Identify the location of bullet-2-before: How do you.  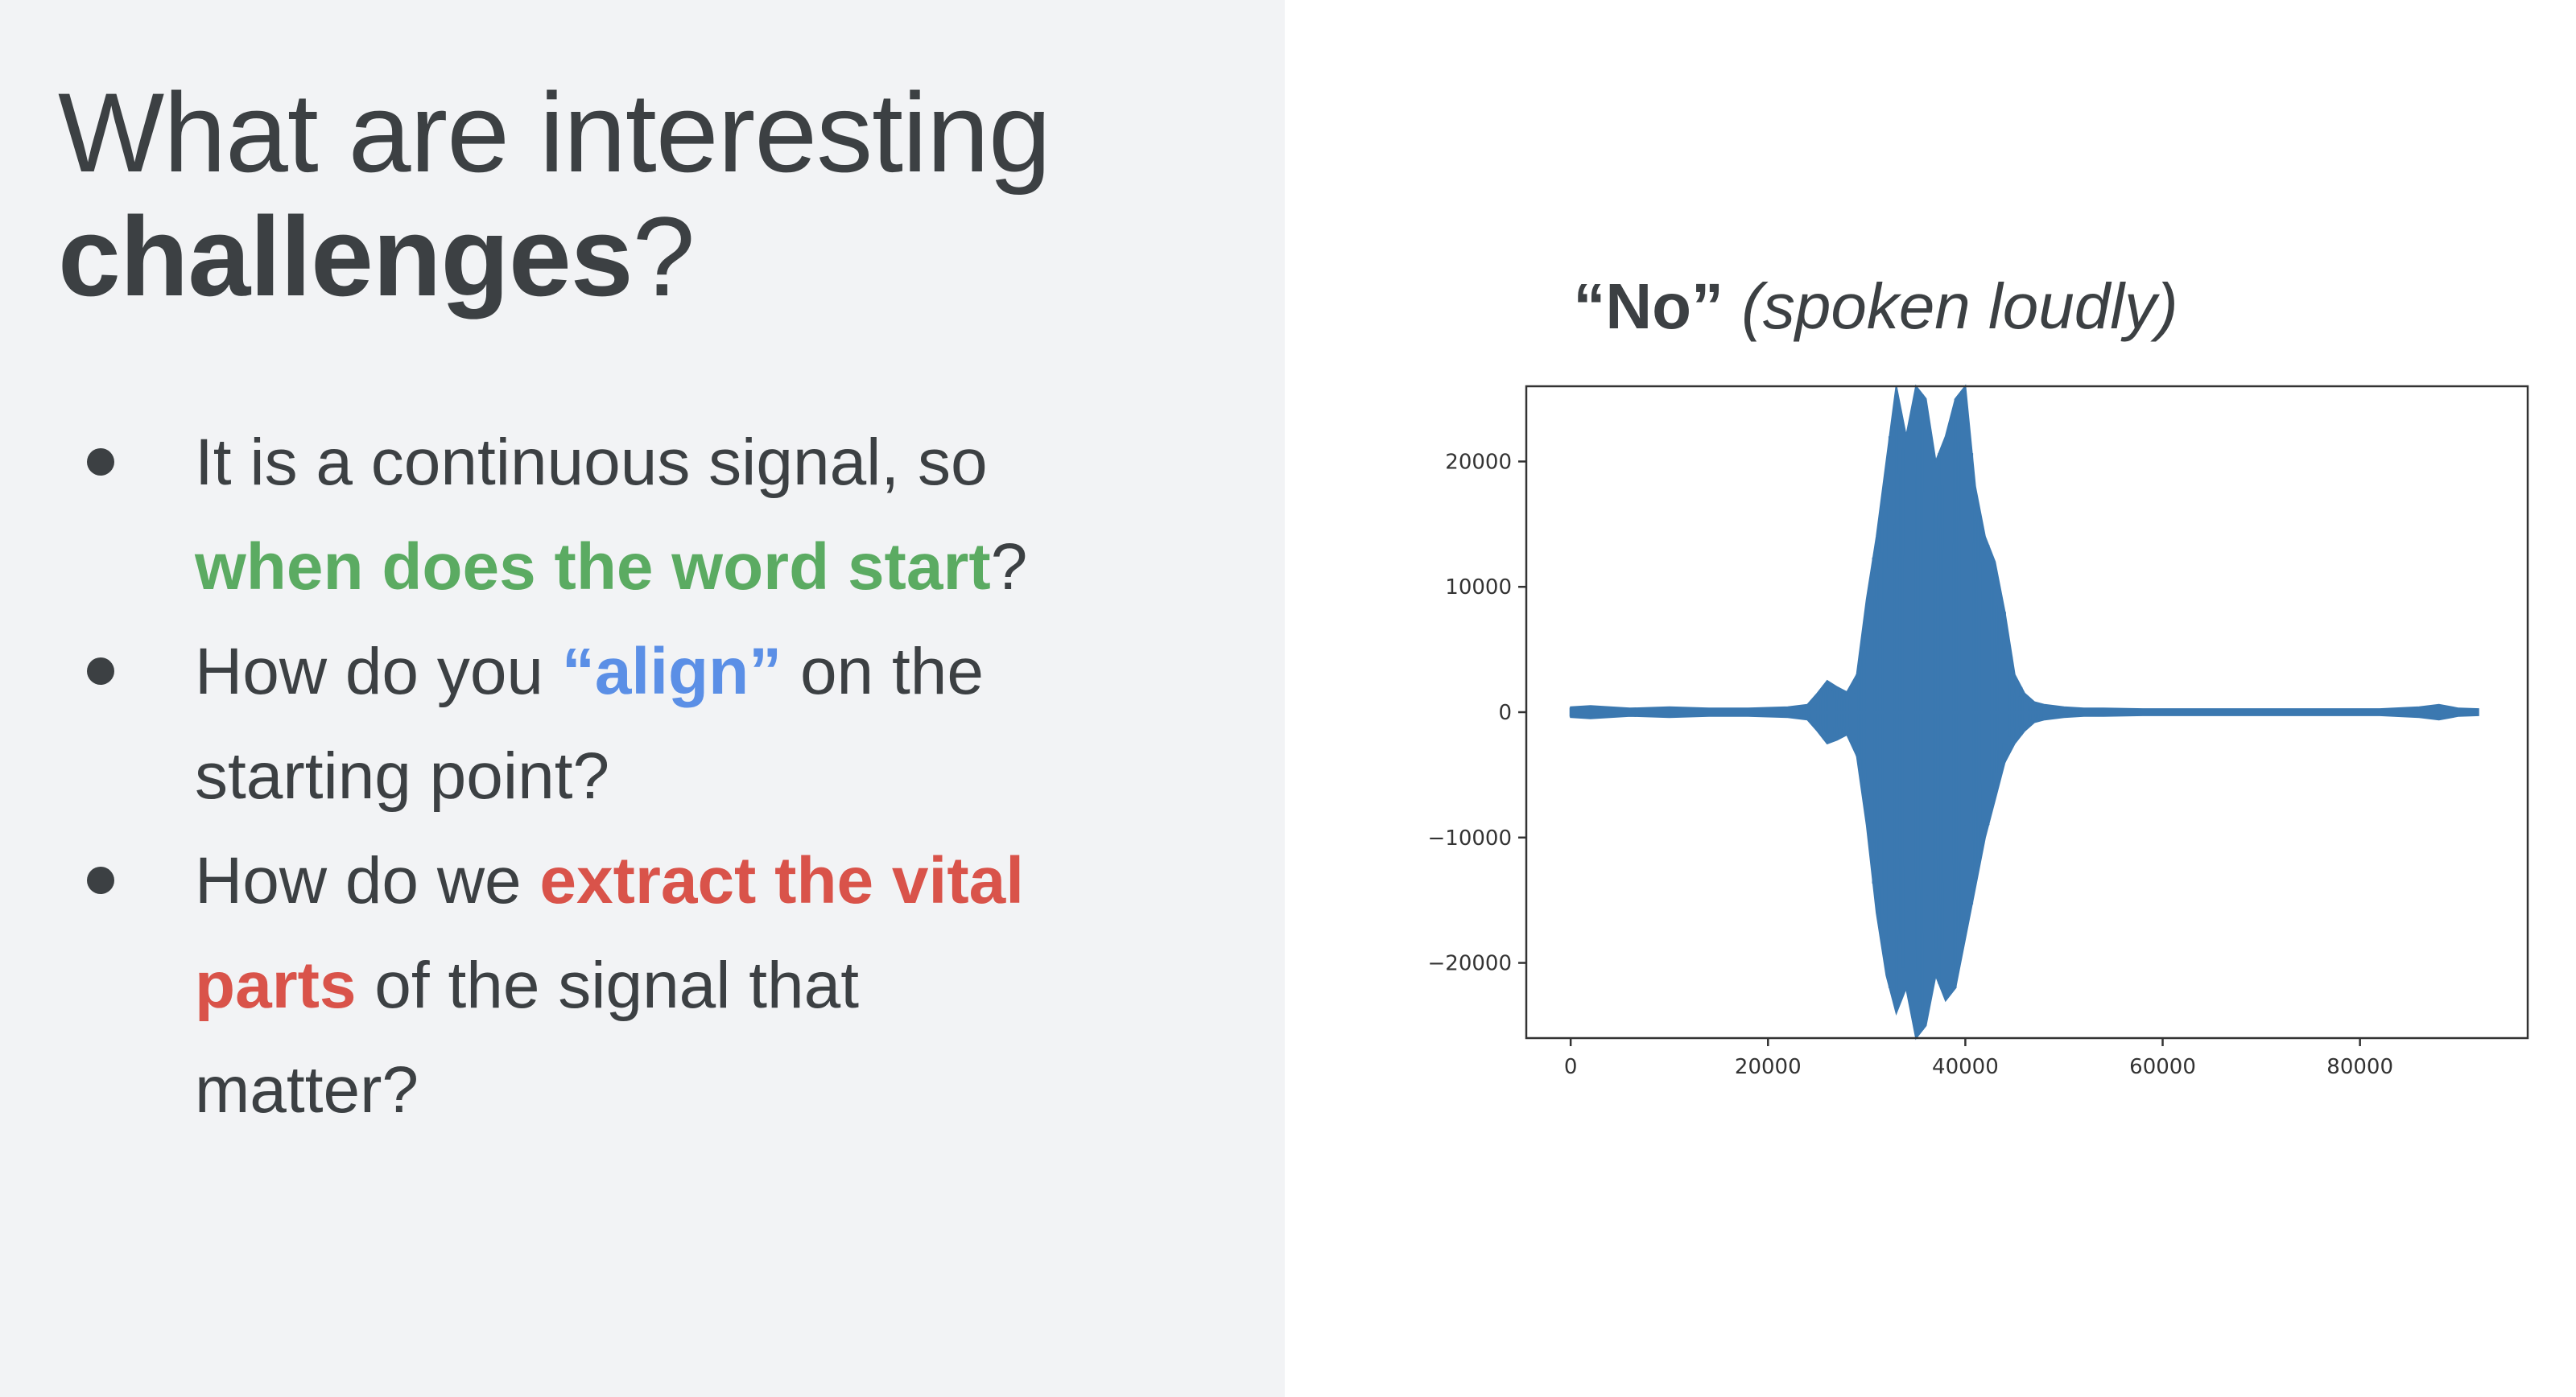
(378, 671).